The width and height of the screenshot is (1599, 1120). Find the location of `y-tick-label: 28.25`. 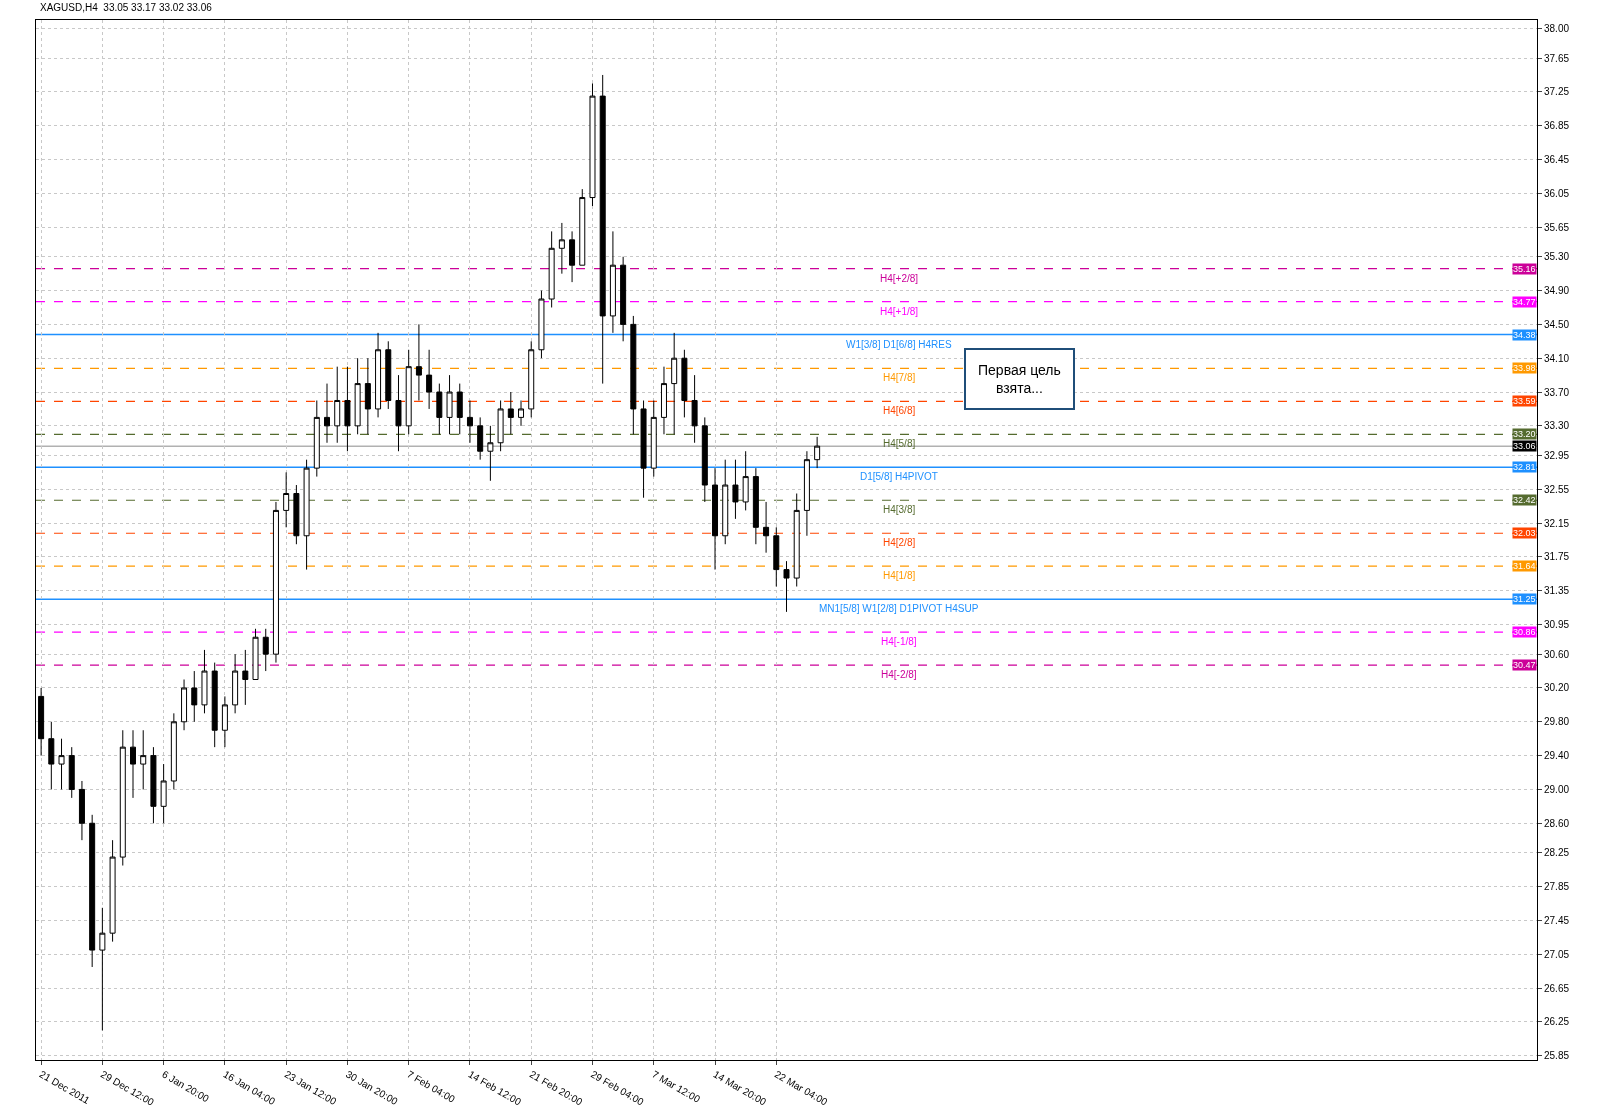

y-tick-label: 28.25 is located at coordinates (1557, 853).